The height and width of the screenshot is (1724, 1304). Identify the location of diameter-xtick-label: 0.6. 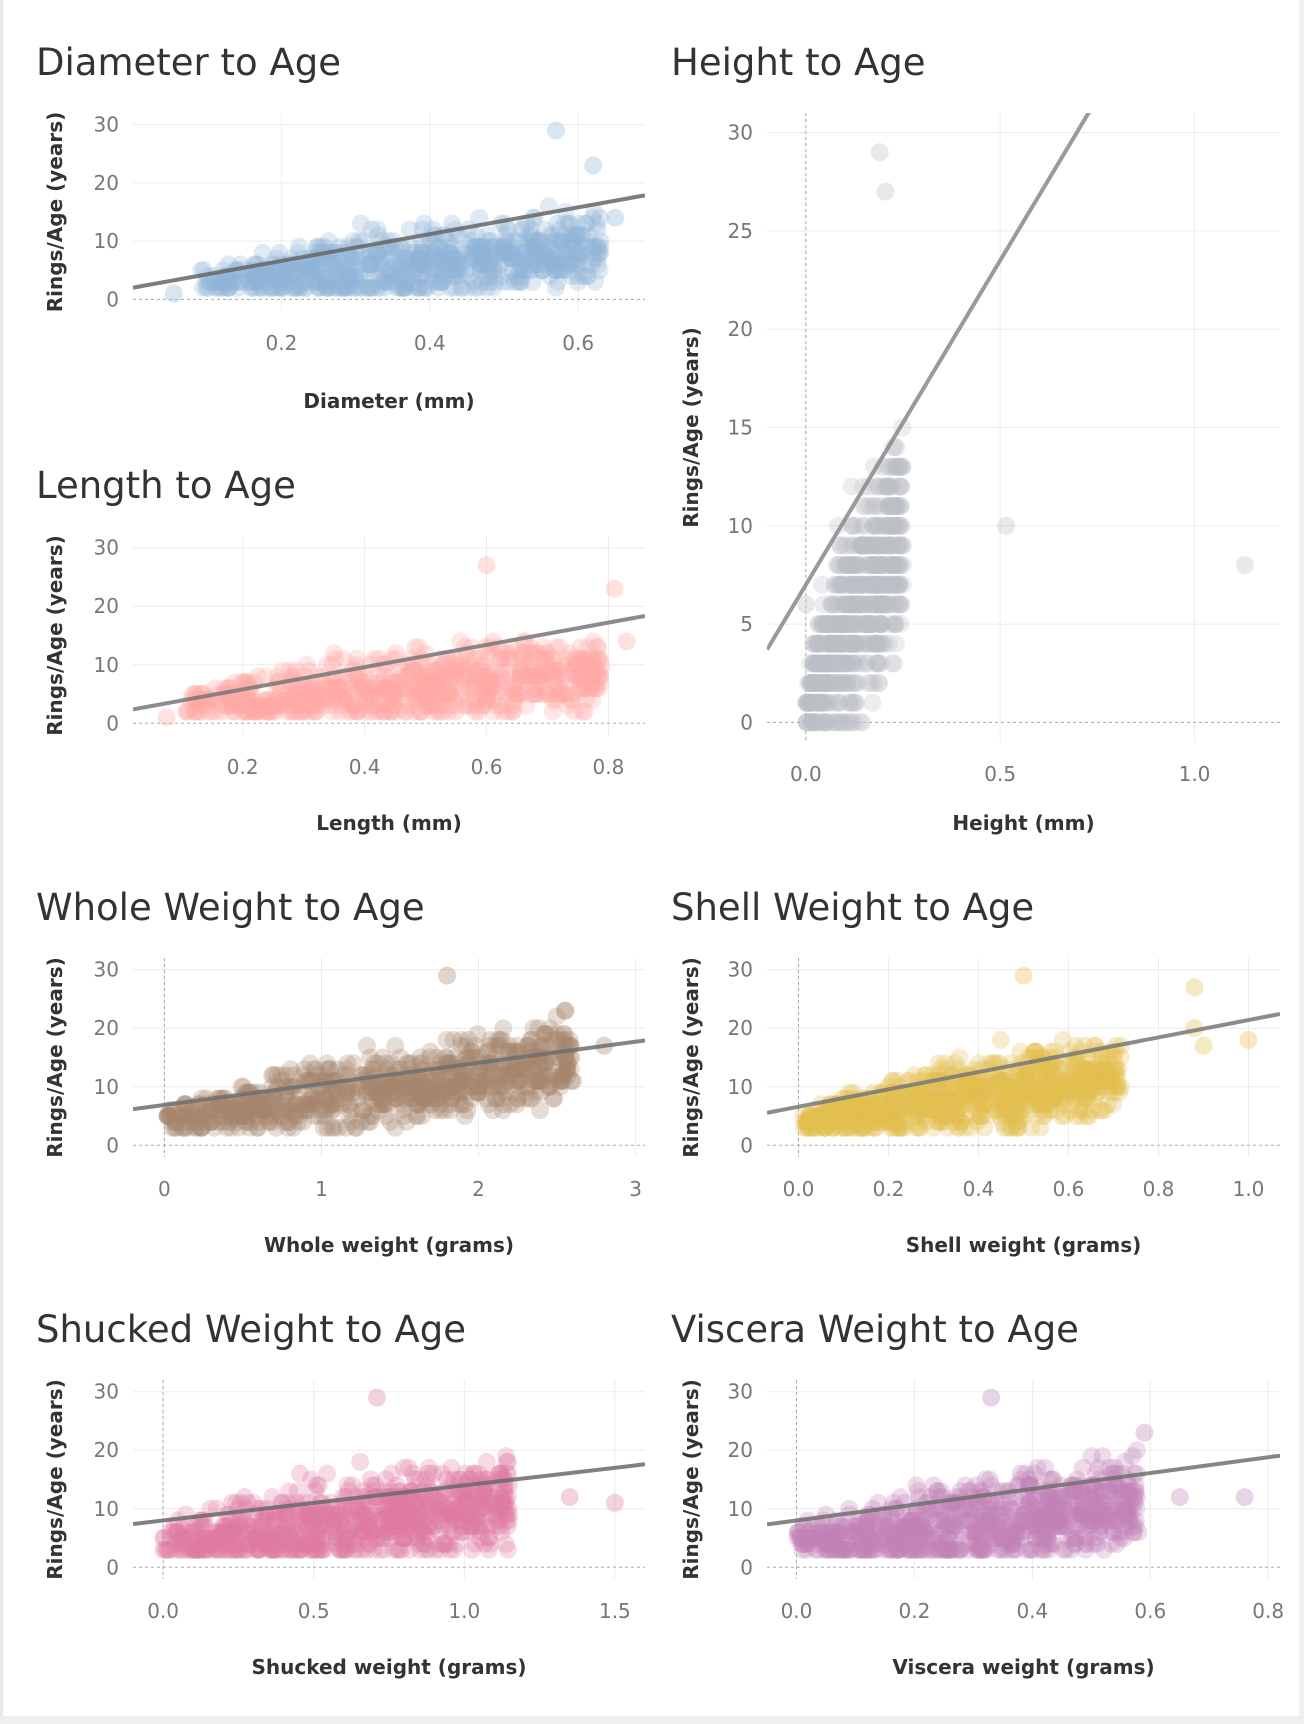
(578, 343).